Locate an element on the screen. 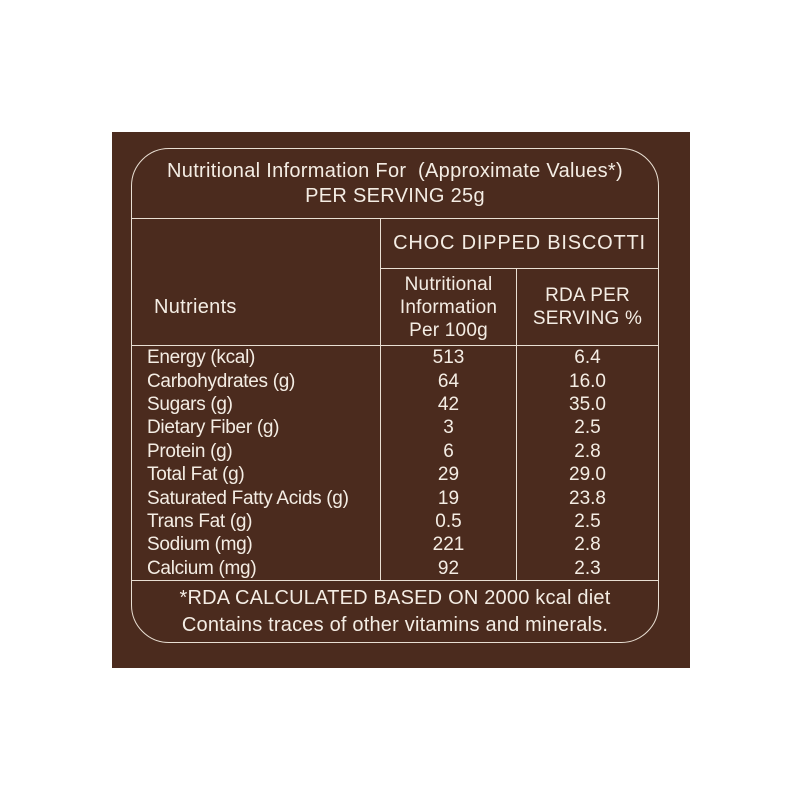  table-row: Sugars (g) 42 35.0 is located at coordinates (395, 404).